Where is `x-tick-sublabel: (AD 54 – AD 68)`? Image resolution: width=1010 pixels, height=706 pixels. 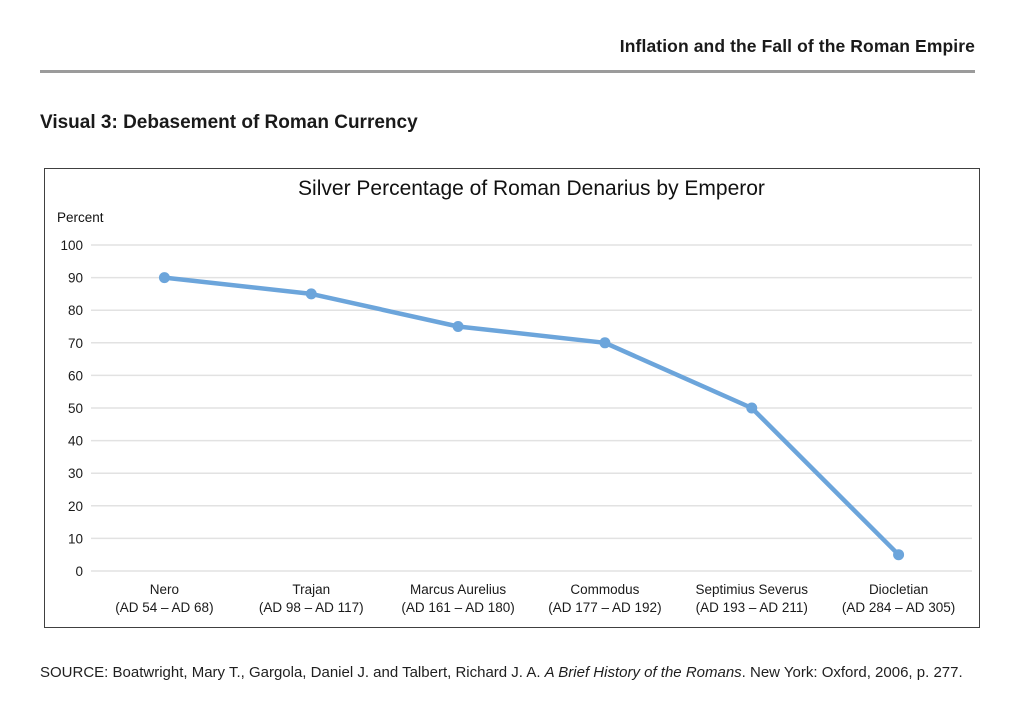 x-tick-sublabel: (AD 54 – AD 68) is located at coordinates (164, 607).